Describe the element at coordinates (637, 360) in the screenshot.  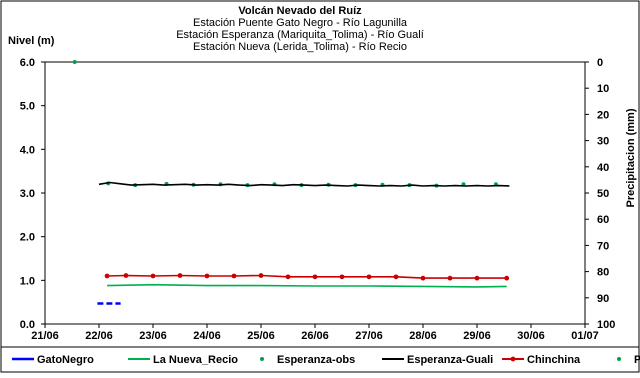
I see `legend-label-p: P` at that location.